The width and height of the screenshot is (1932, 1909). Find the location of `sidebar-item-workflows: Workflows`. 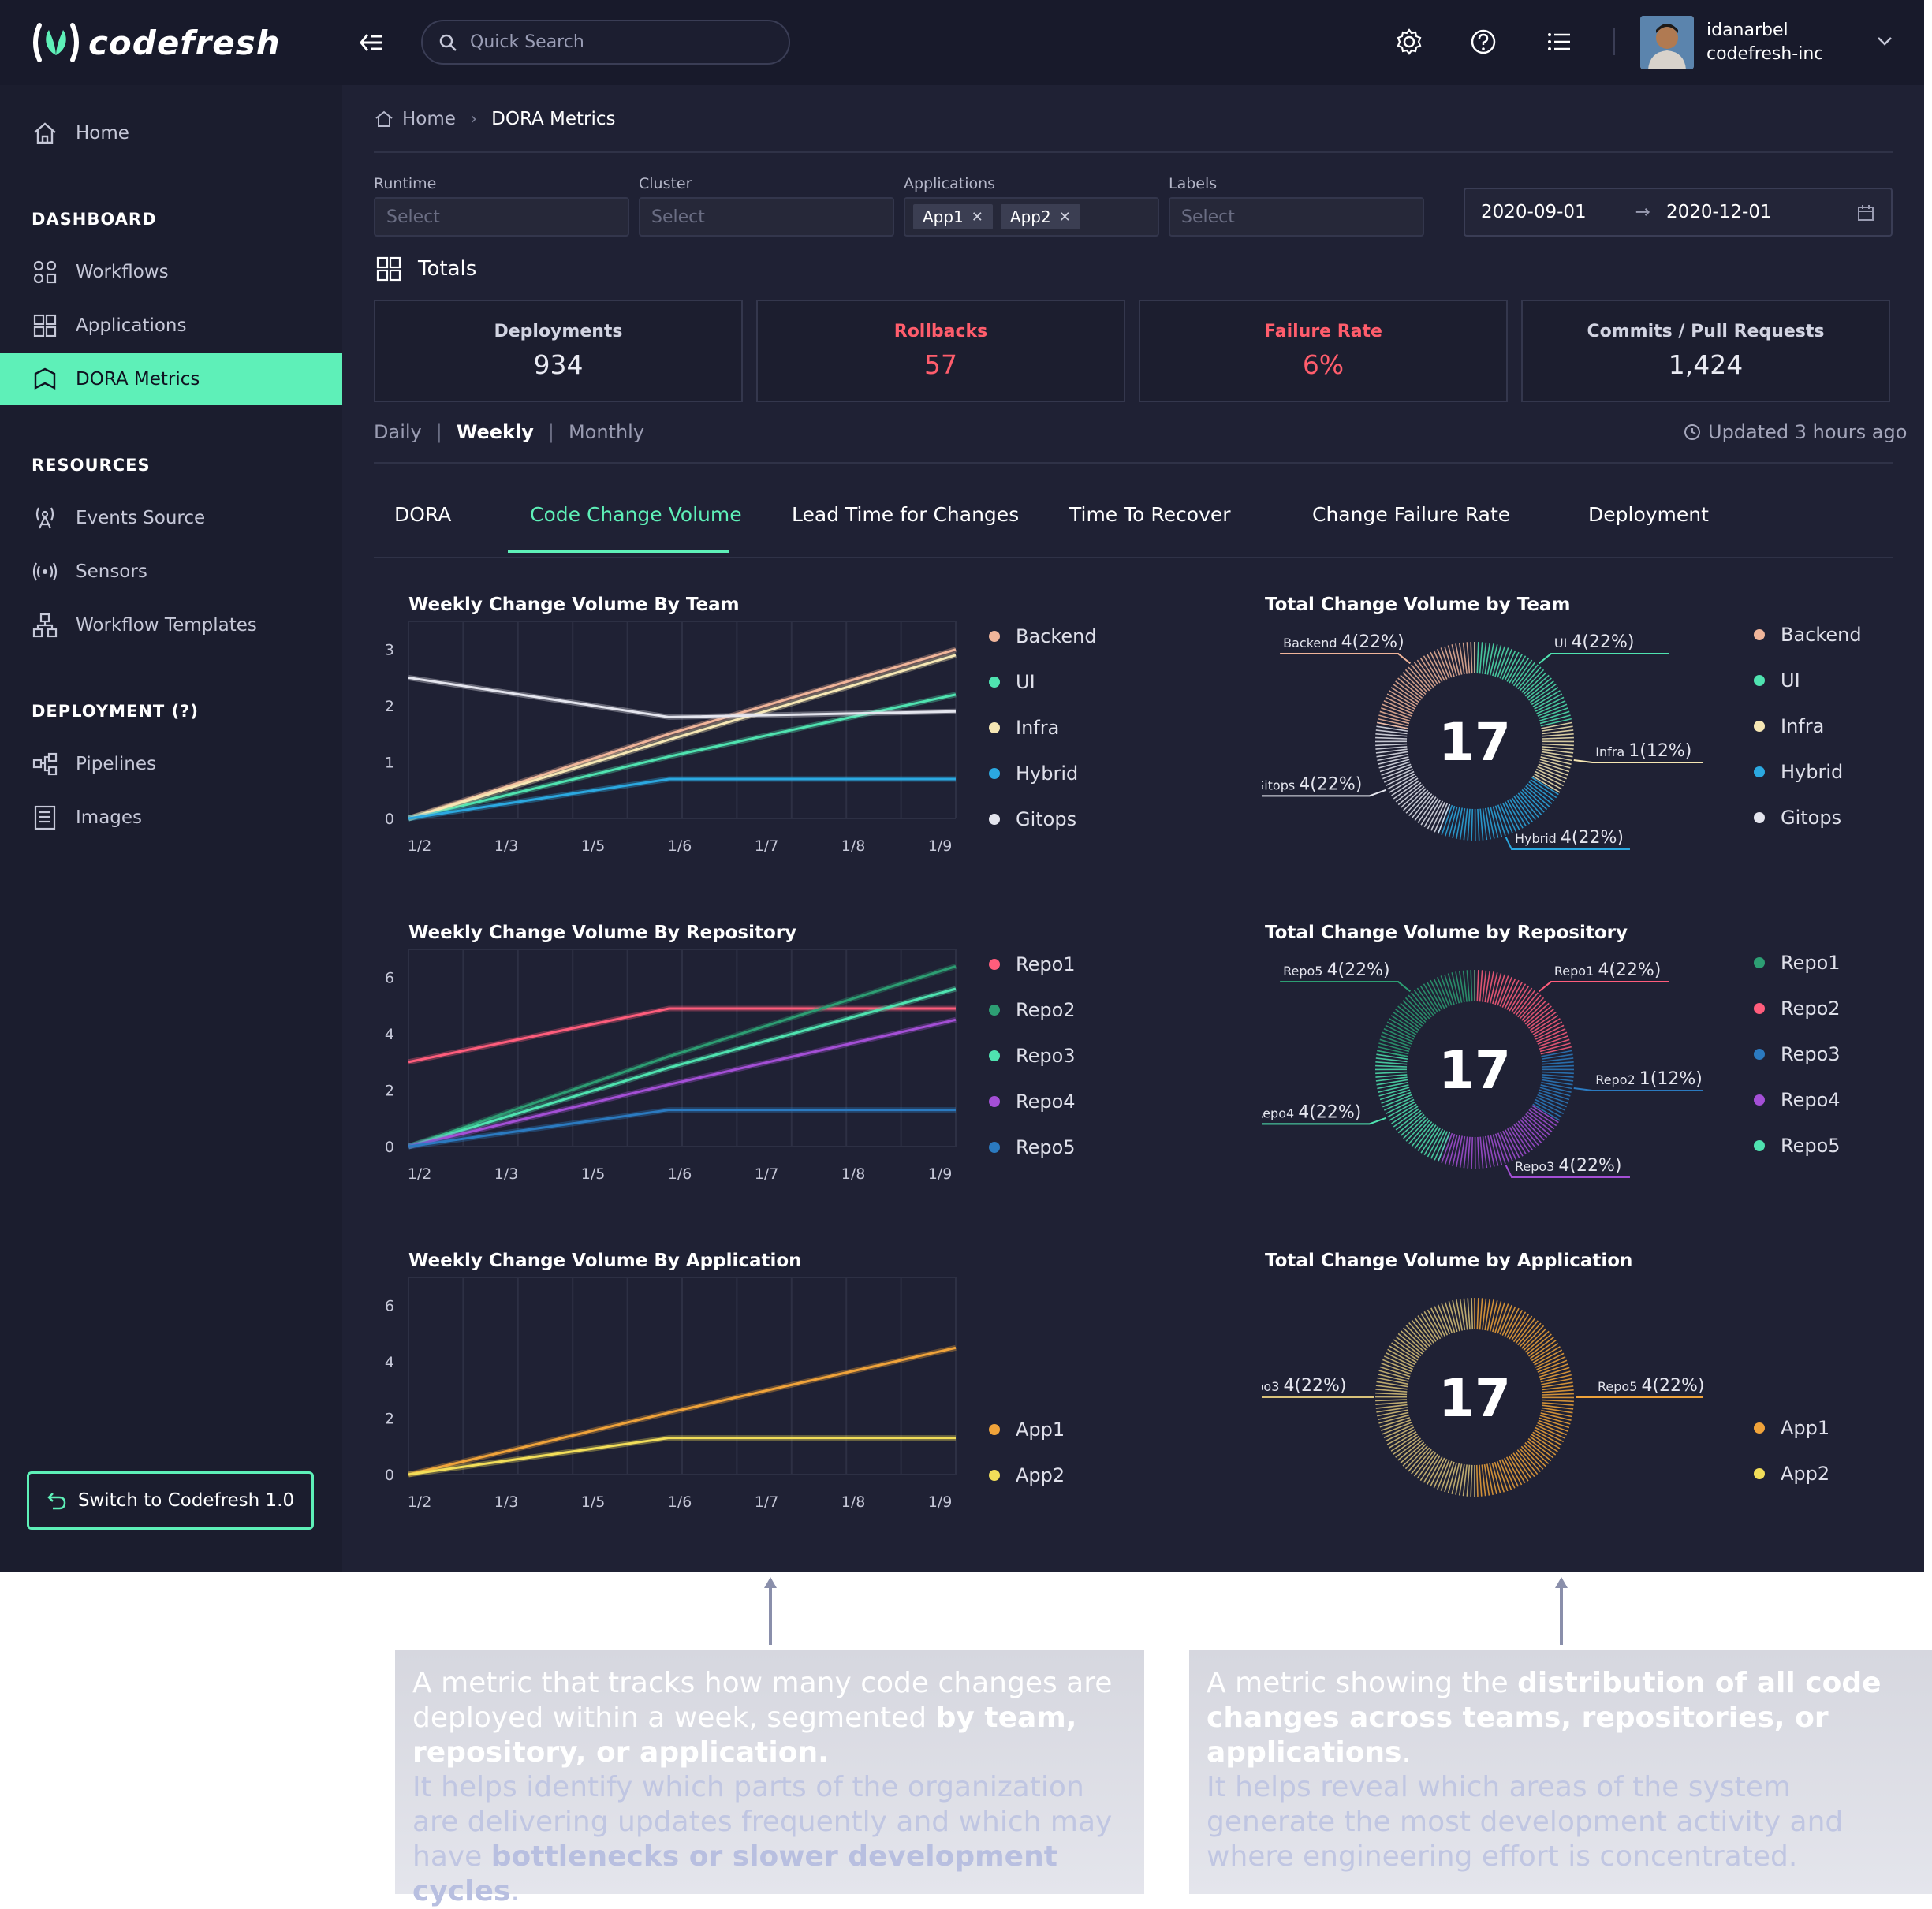

sidebar-item-workflows: Workflows is located at coordinates (171, 272).